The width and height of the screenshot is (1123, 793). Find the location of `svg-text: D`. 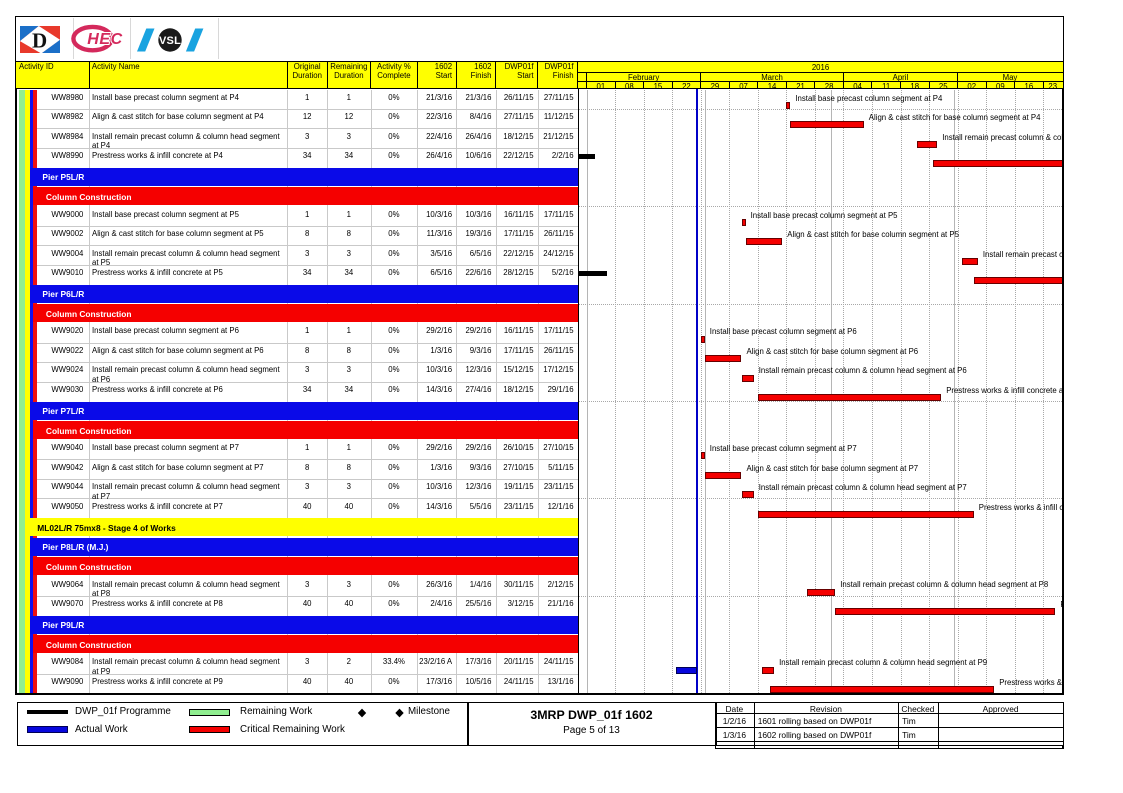

svg-text: D is located at coordinates (39, 40).